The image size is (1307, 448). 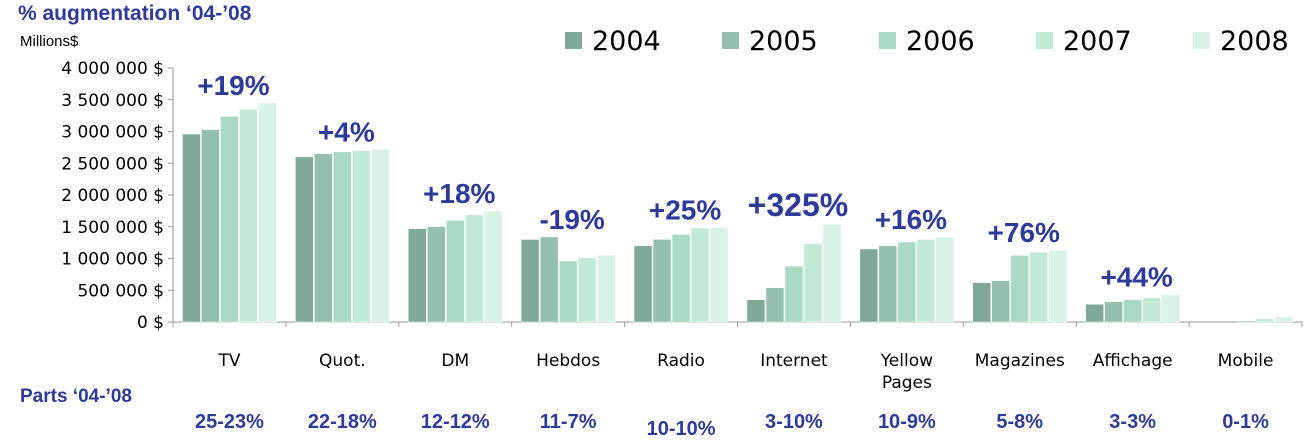 What do you see at coordinates (571, 219) in the screenshot?
I see `growth-annotation: -19%` at bounding box center [571, 219].